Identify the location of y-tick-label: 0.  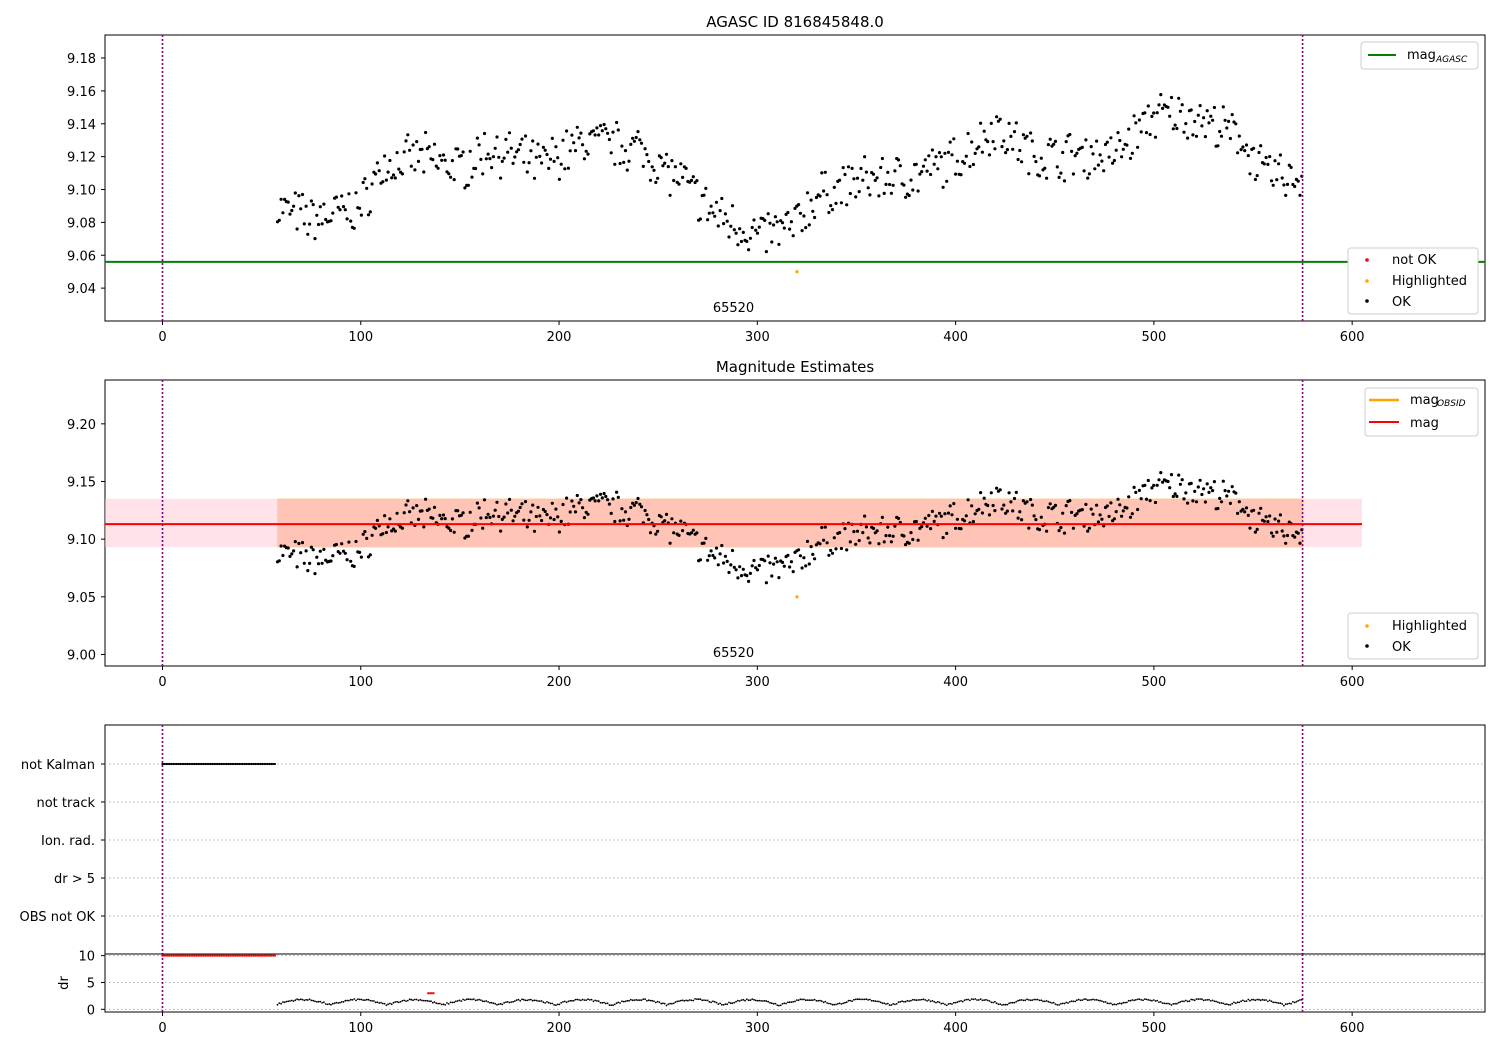
(91, 1010).